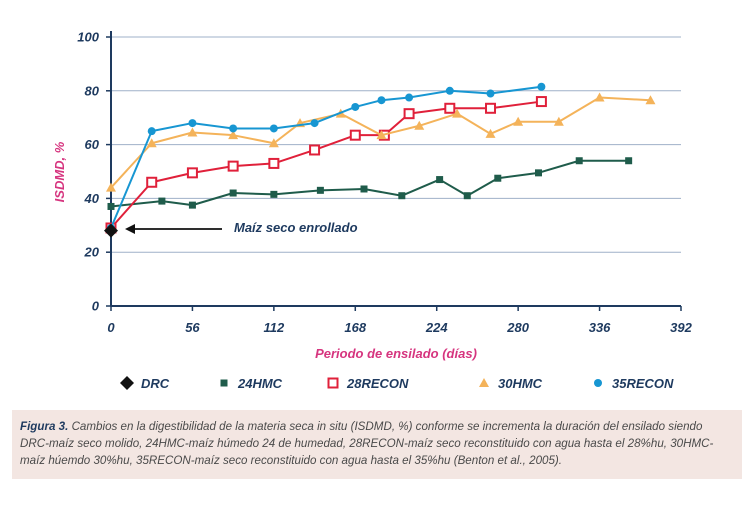 Image resolution: width=754 pixels, height=510 pixels. I want to click on legend-label-35recon: 35RECON, so click(643, 383).